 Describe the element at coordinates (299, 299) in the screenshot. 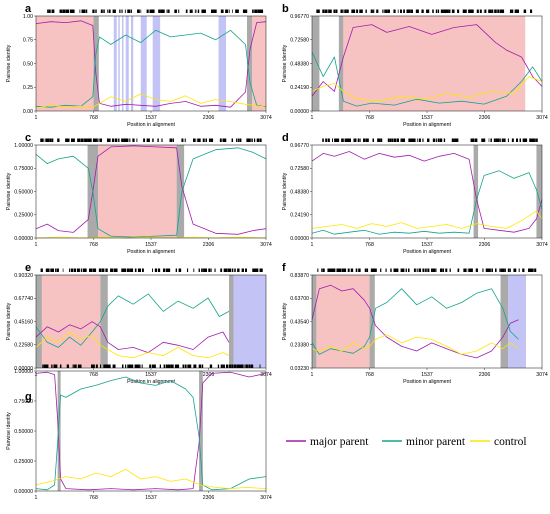

I see `y-tick-label: 0.63700` at that location.